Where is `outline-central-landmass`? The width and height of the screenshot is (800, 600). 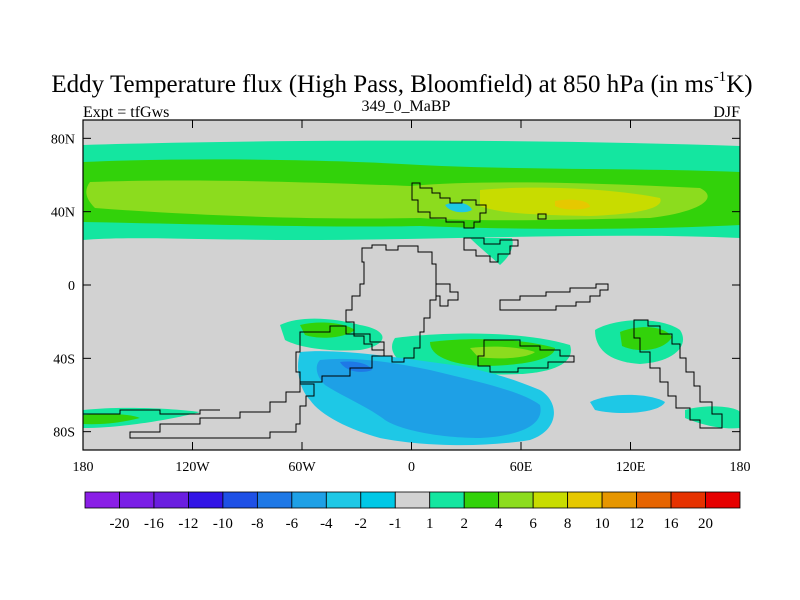
outline-central-landmass is located at coordinates (391, 303).